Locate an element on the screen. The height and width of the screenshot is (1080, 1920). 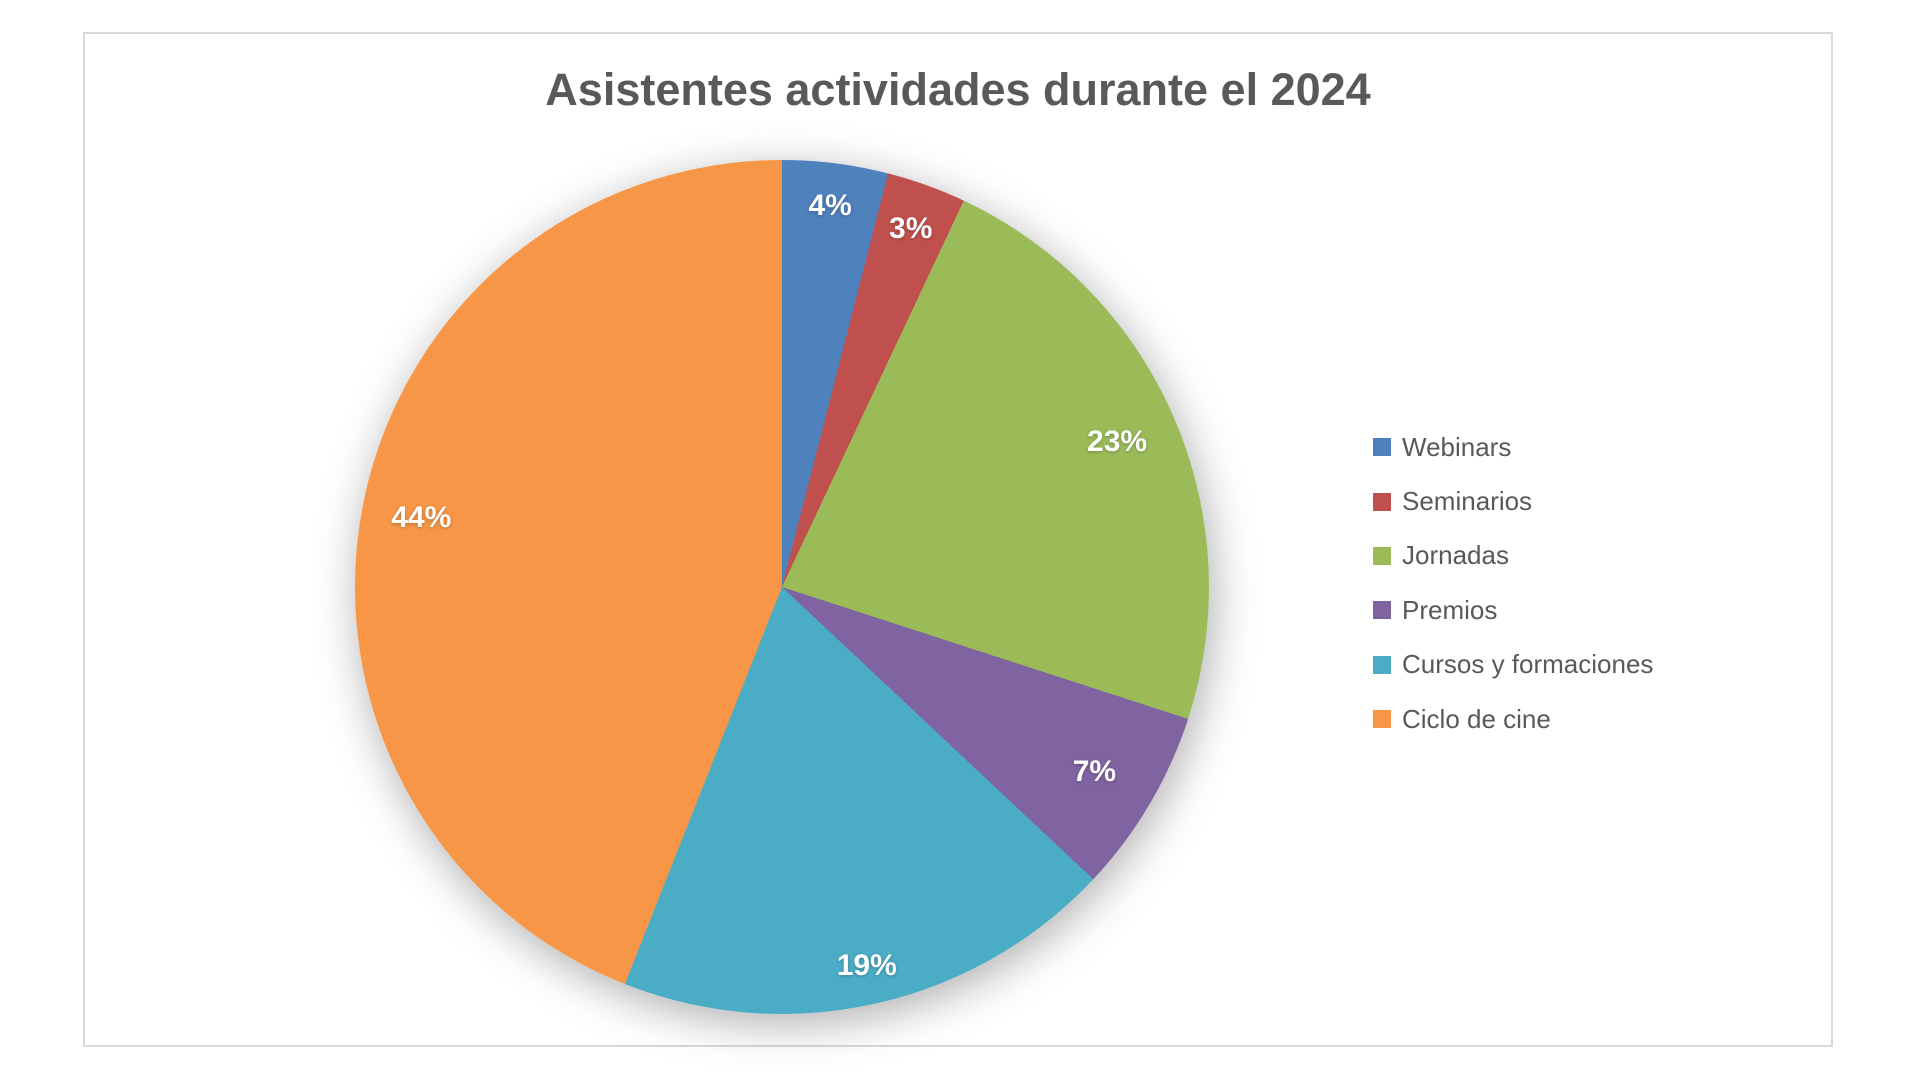
legend-label: Premios is located at coordinates (1450, 609).